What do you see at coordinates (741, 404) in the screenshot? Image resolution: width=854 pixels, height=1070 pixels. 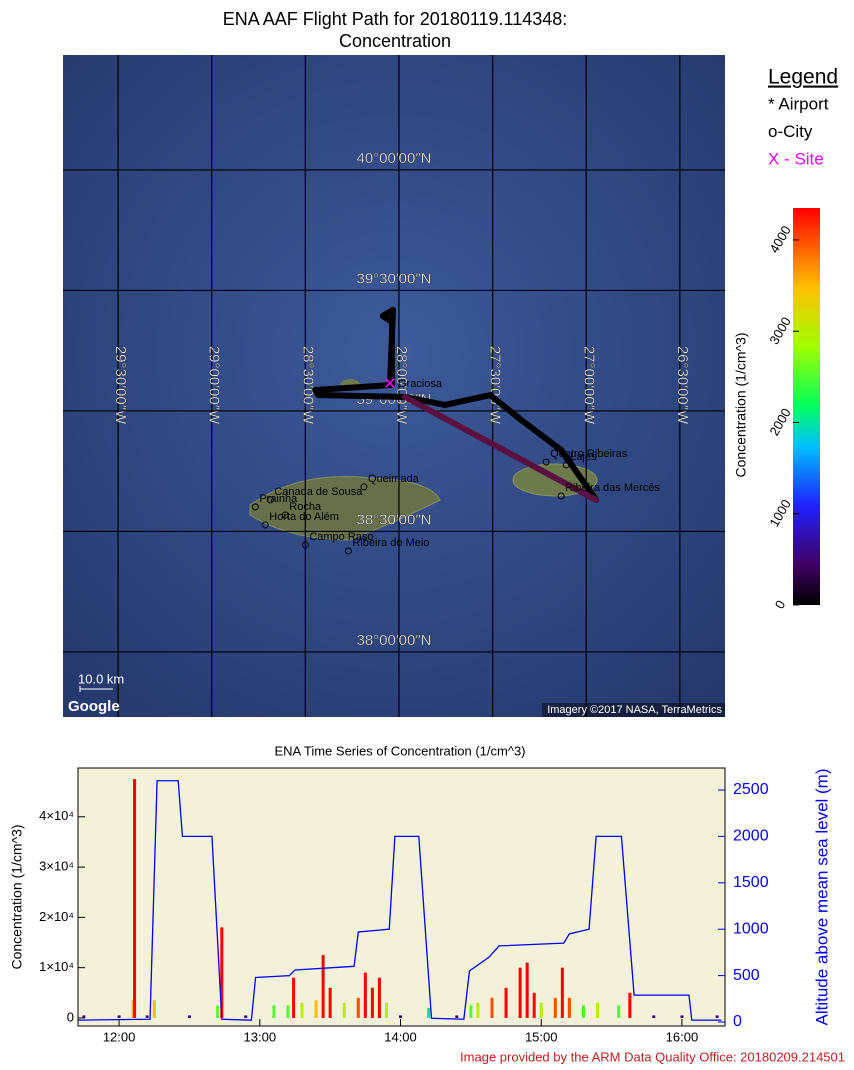 I see `colorbar-label: Concentration (1/cm^3)` at bounding box center [741, 404].